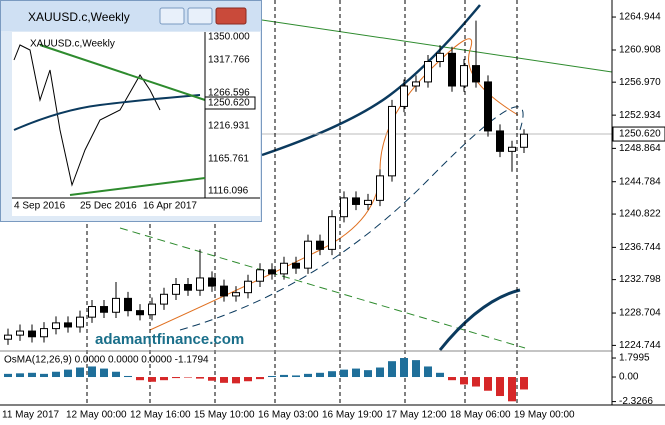  Describe the element at coordinates (544, 415) in the screenshot. I see `x-tick-label: 19 May 00:00` at that location.